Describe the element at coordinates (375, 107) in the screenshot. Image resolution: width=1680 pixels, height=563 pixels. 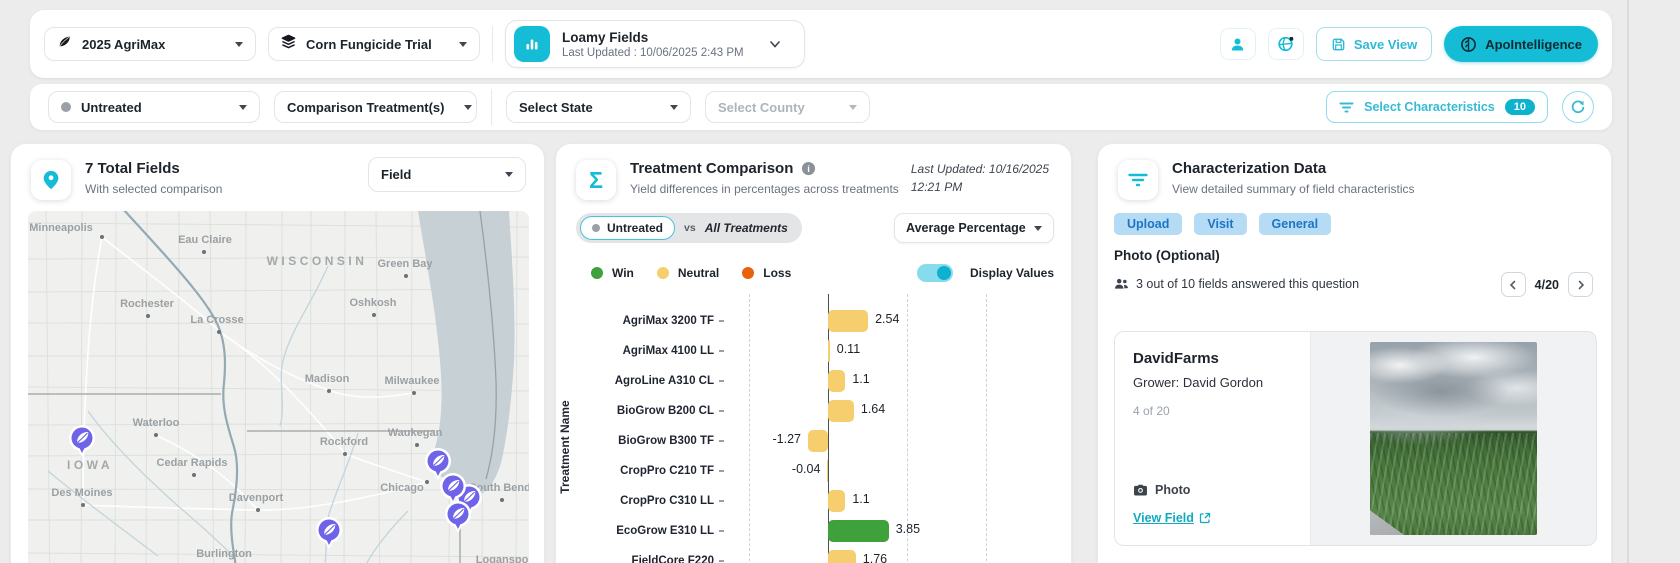
I see `comparison-treatments-select: Comparison Treatment(s)` at that location.